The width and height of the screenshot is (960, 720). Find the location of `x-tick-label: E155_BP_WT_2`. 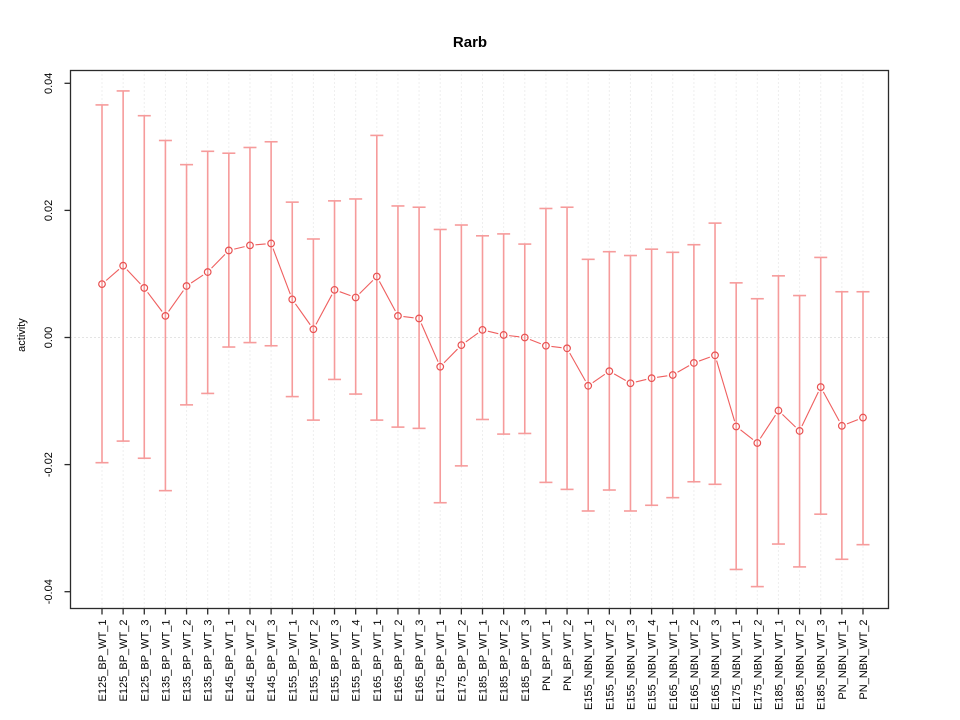

x-tick-label: E155_BP_WT_2 is located at coordinates (314, 661).